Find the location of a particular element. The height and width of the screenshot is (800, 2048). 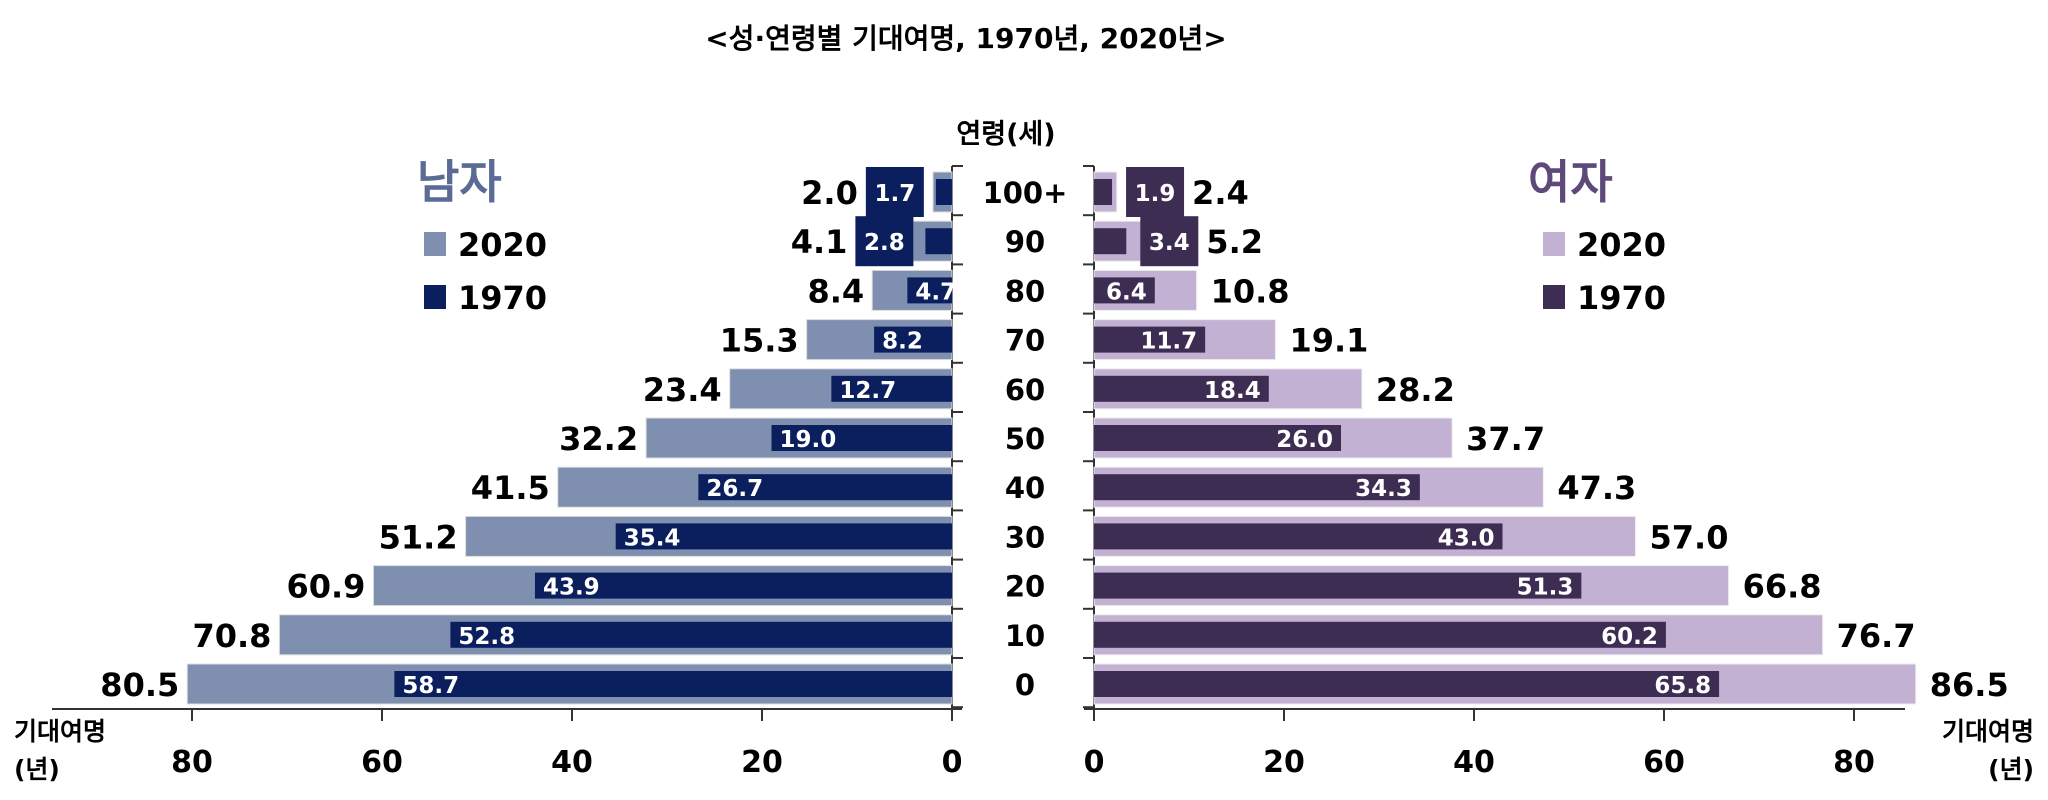

male-1970-value-label: 4.7 is located at coordinates (935, 292).